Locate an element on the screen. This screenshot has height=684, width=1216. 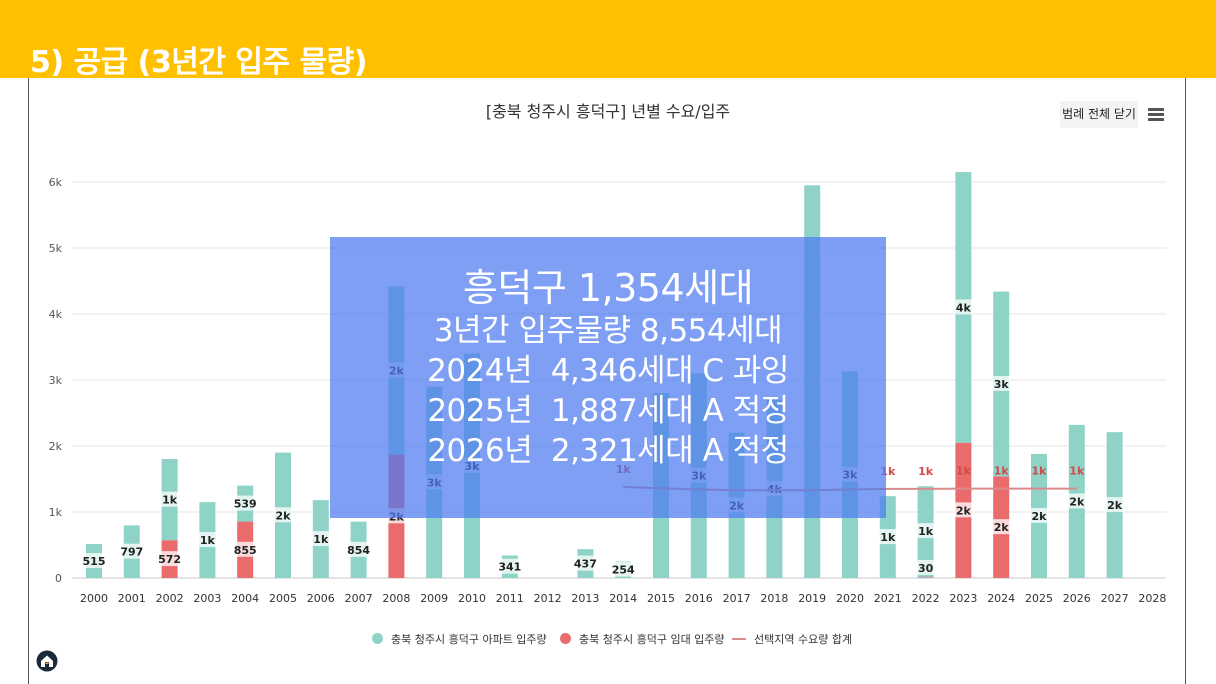
data-label-rental: 30 is located at coordinates (926, 568).